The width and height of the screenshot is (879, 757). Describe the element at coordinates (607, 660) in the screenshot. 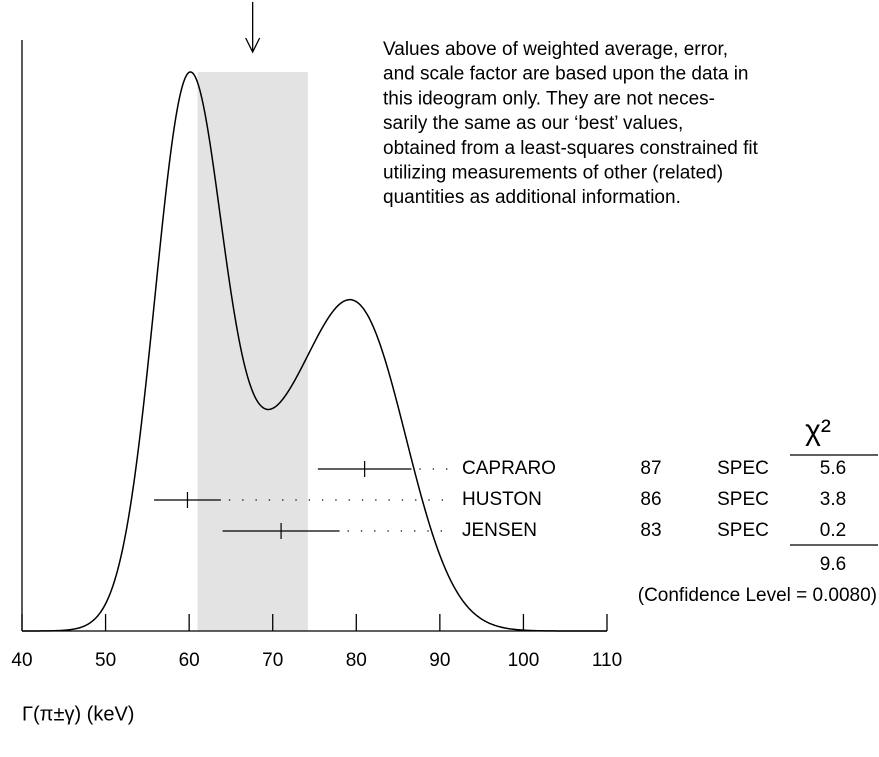

I see `x-tick-label: 110` at that location.